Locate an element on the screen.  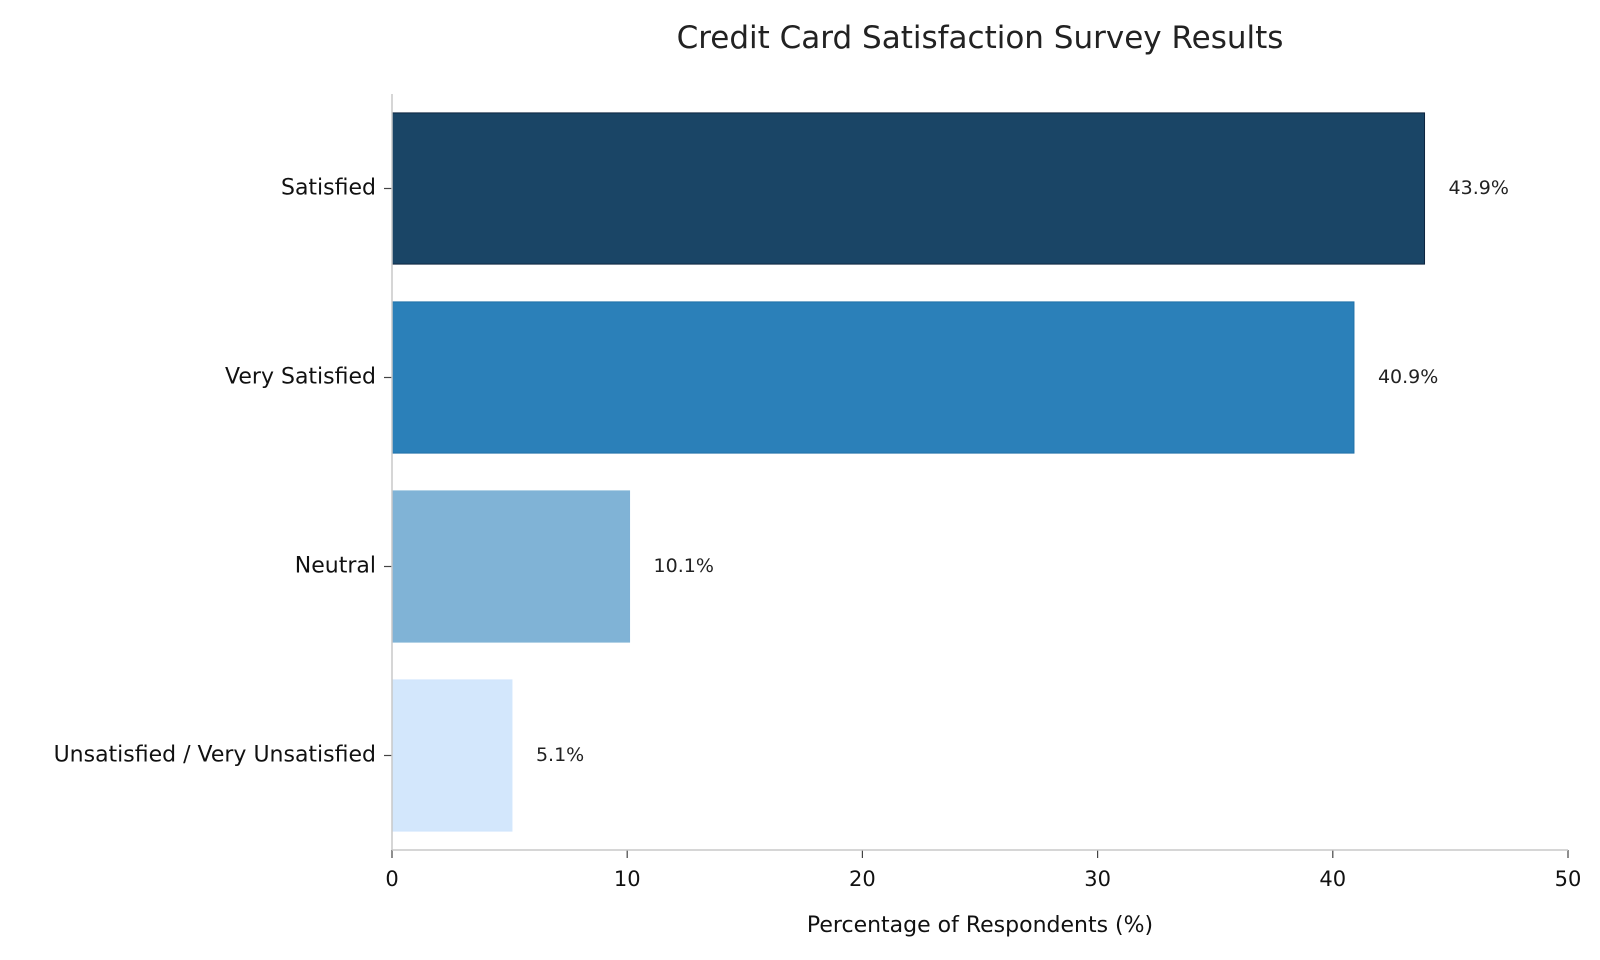
x-tick-label-1: 10 is located at coordinates (627, 879).